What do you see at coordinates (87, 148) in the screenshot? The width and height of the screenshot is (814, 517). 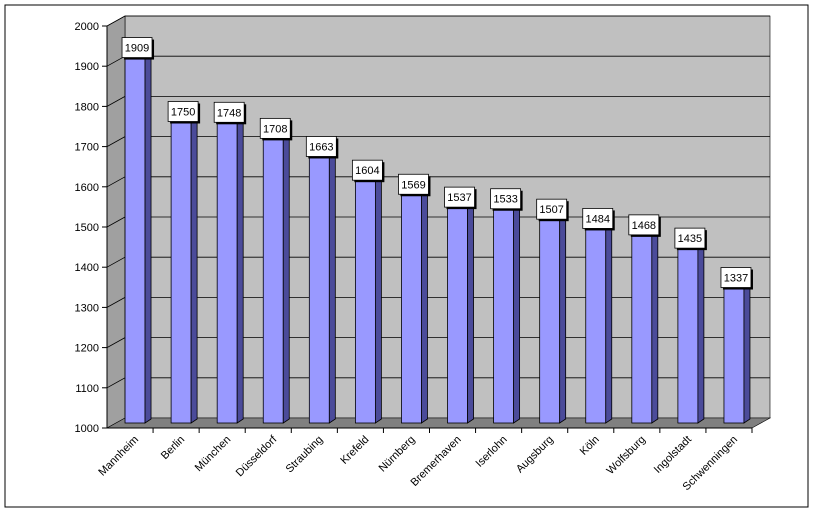 I see `y-tick-label: 1700` at bounding box center [87, 148].